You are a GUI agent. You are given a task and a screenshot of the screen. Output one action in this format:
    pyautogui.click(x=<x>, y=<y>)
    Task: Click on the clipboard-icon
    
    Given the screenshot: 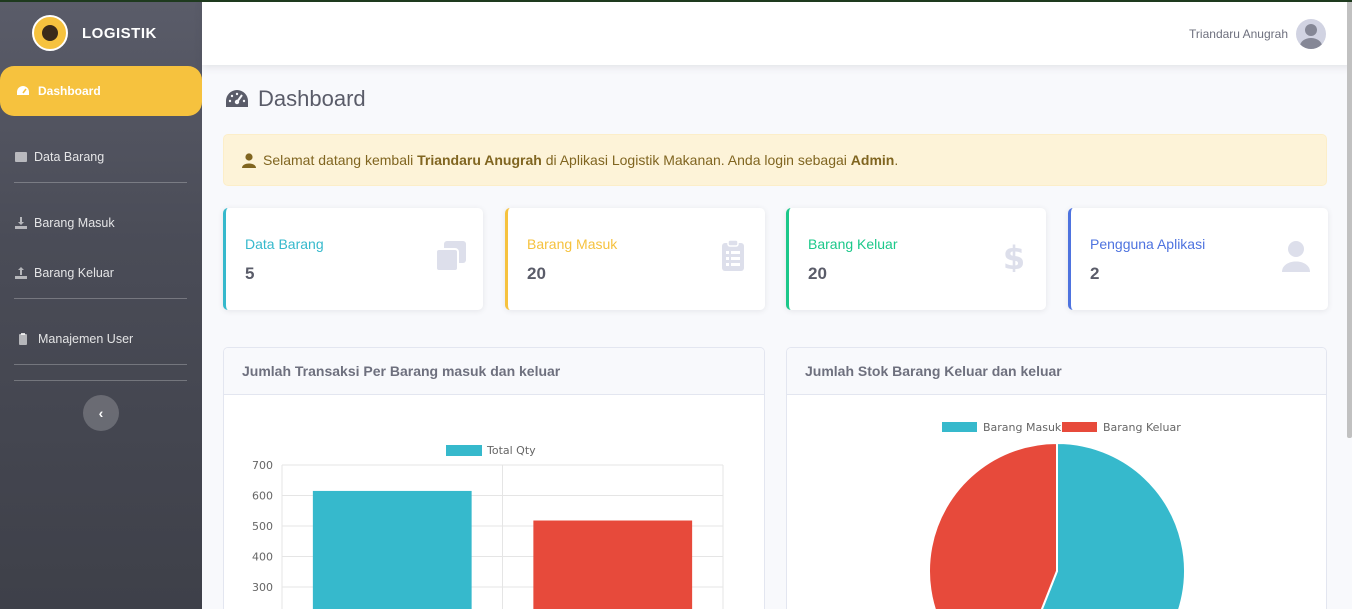 What is the action you would take?
    pyautogui.click(x=23, y=339)
    